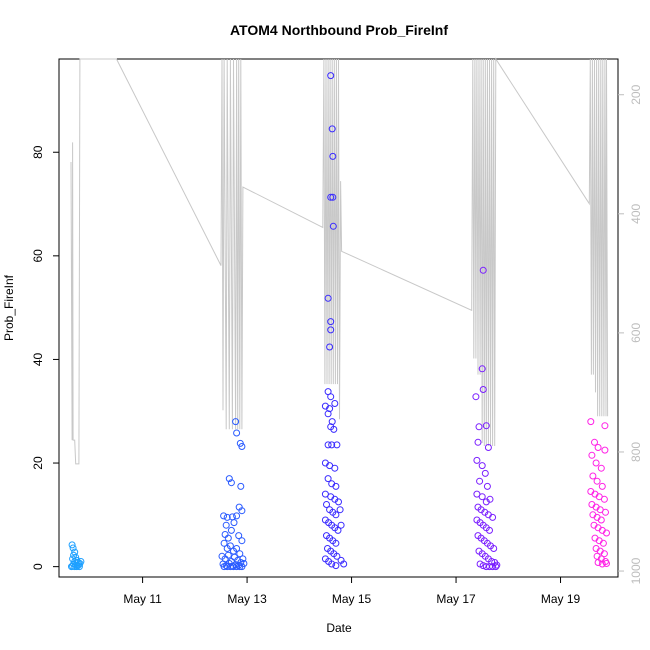  What do you see at coordinates (38, 152) in the screenshot?
I see `y-tick-label: 80` at bounding box center [38, 152].